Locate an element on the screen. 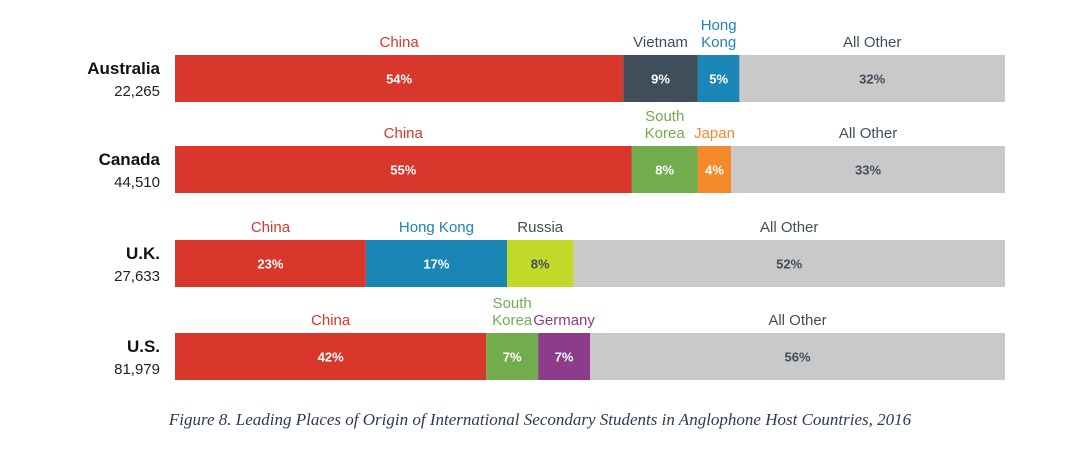 This screenshot has width=1080, height=472. row-label-u-s: U.S. is located at coordinates (143, 346).